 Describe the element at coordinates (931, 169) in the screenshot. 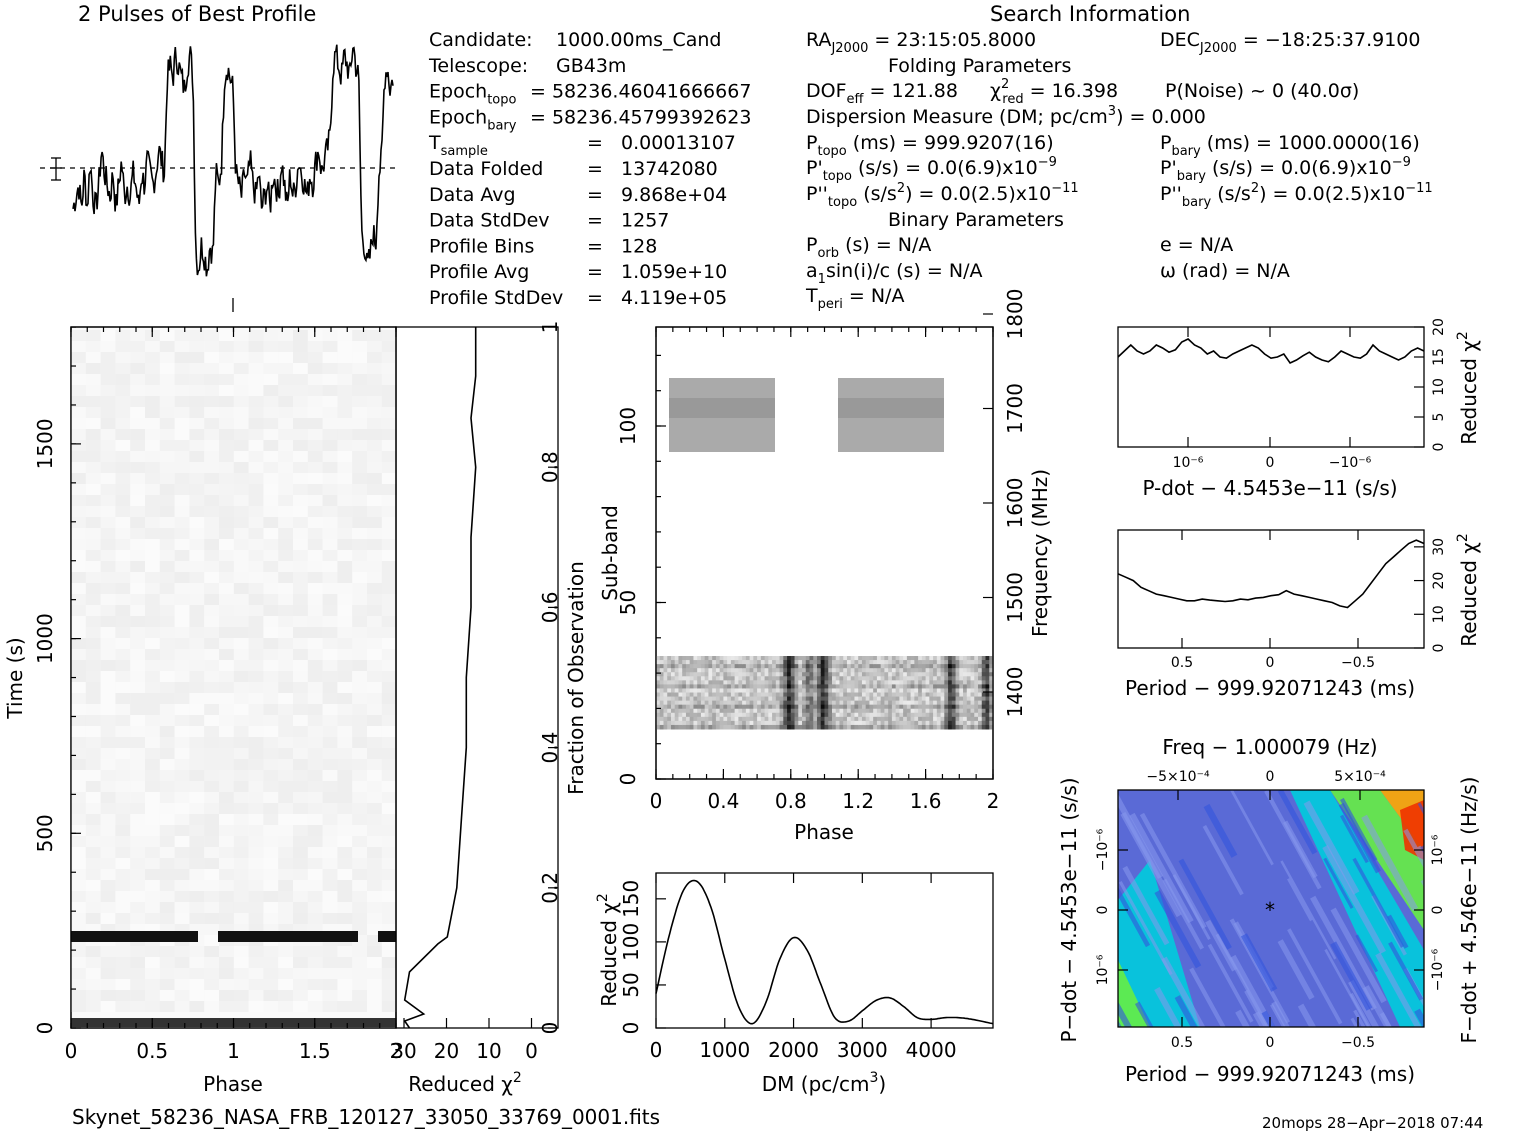

I see `pdtopo-label: P'topo (s/s) = 0.0(6.9)x10−9` at that location.